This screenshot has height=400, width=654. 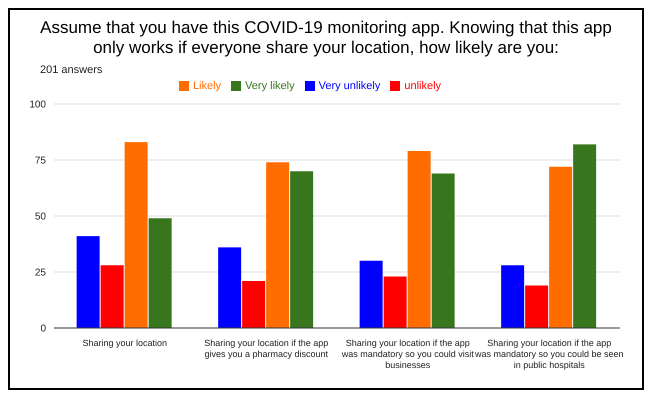 What do you see at coordinates (40, 273) in the screenshot?
I see `y-tick-label: 25` at bounding box center [40, 273].